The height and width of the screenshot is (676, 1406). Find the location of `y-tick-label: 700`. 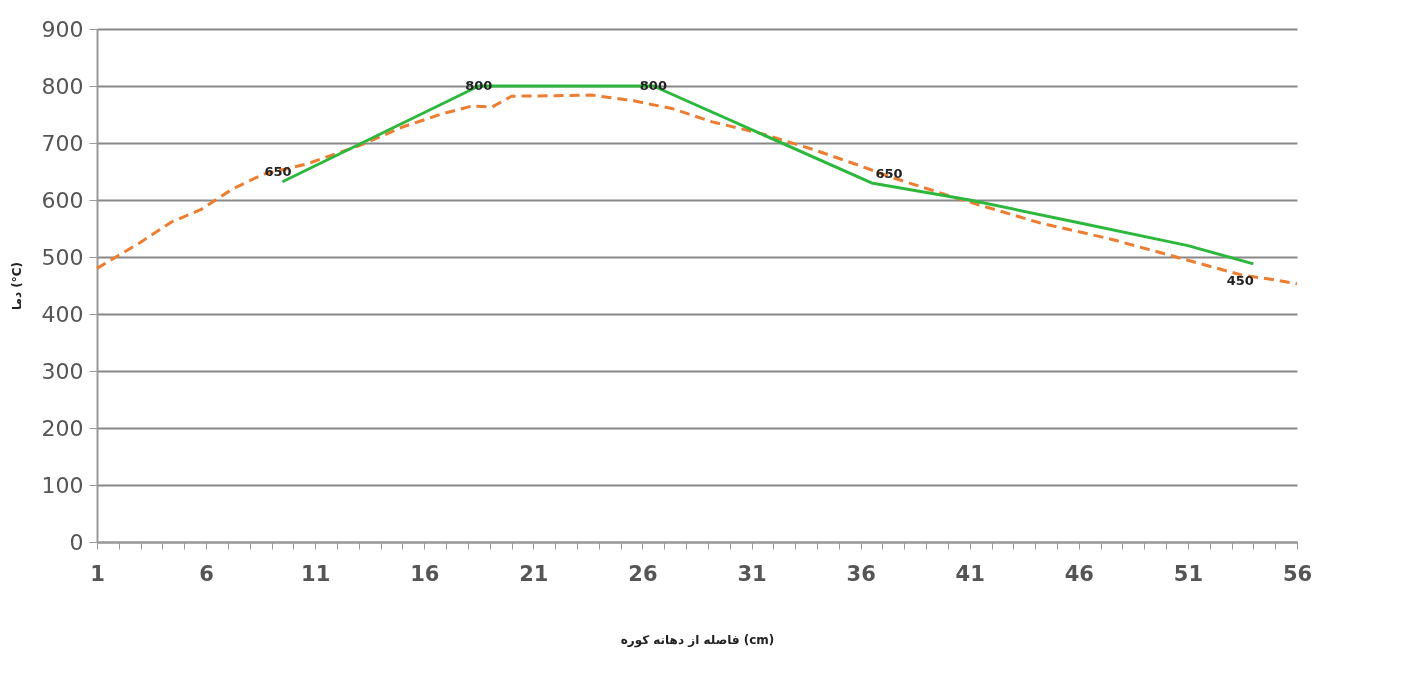

y-tick-label: 700 is located at coordinates (62, 143).